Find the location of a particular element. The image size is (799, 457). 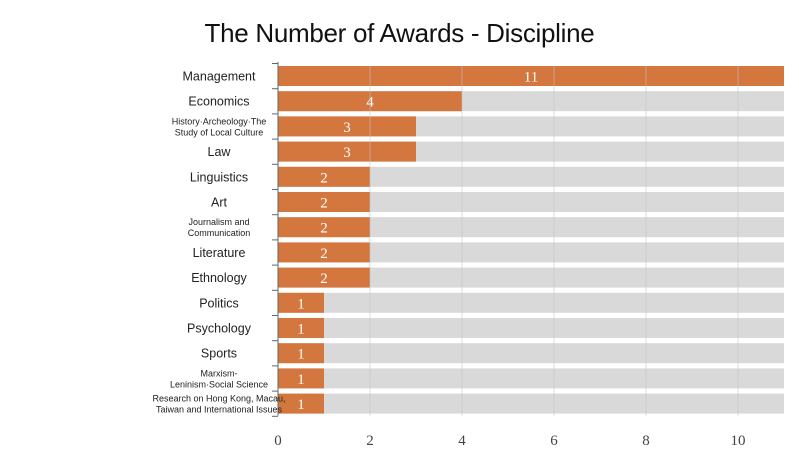

category-label: Psychology is located at coordinates (219, 329).